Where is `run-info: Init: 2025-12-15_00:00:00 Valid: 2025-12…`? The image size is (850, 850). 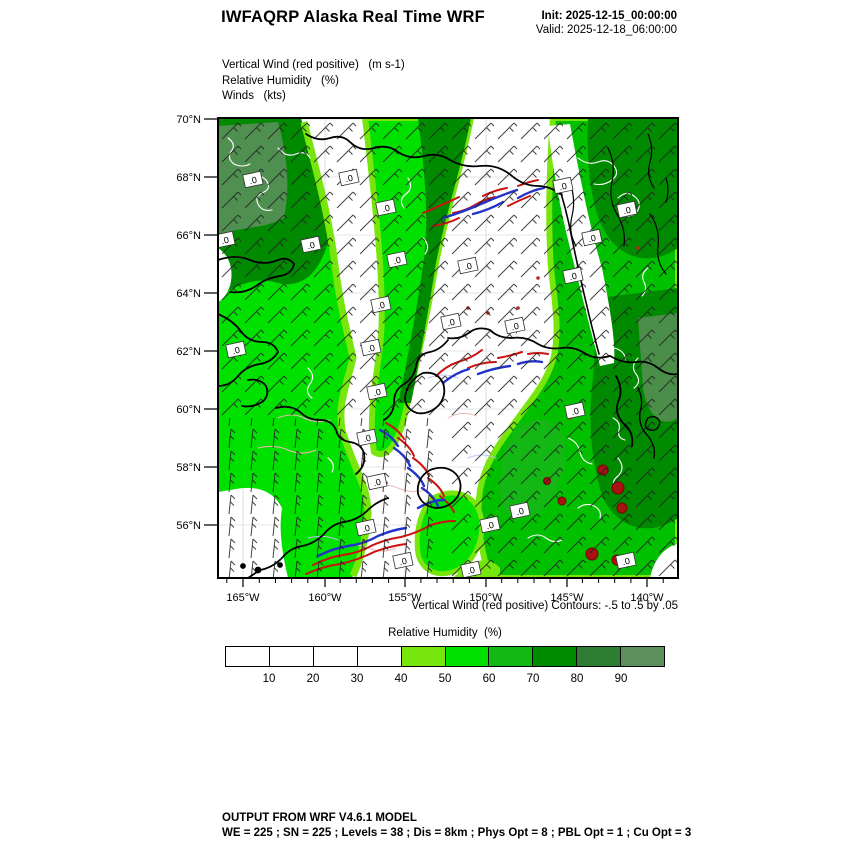
run-info: Init: 2025-12-15_00:00:00 Valid: 2025-12… is located at coordinates (606, 23).